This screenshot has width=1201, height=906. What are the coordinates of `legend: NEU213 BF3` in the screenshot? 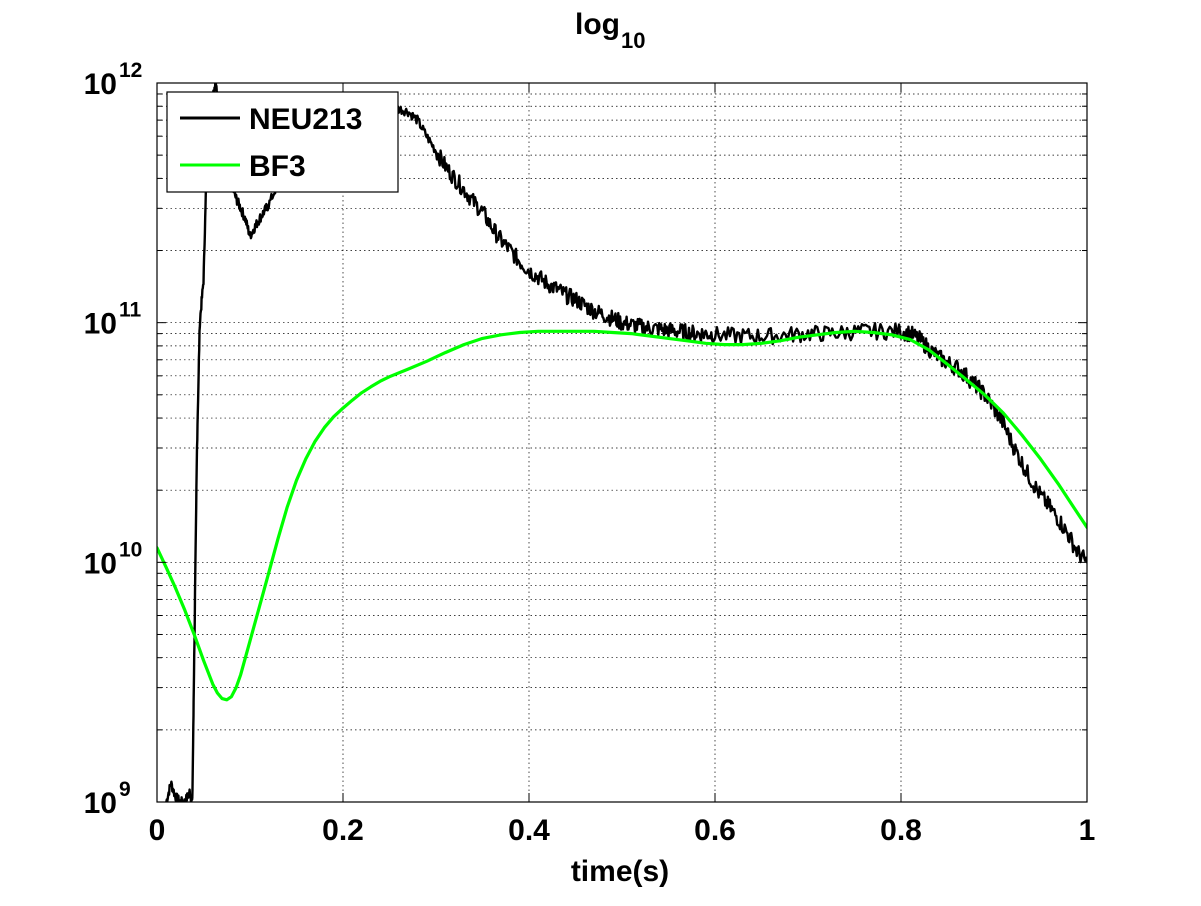 It's located at (282, 142).